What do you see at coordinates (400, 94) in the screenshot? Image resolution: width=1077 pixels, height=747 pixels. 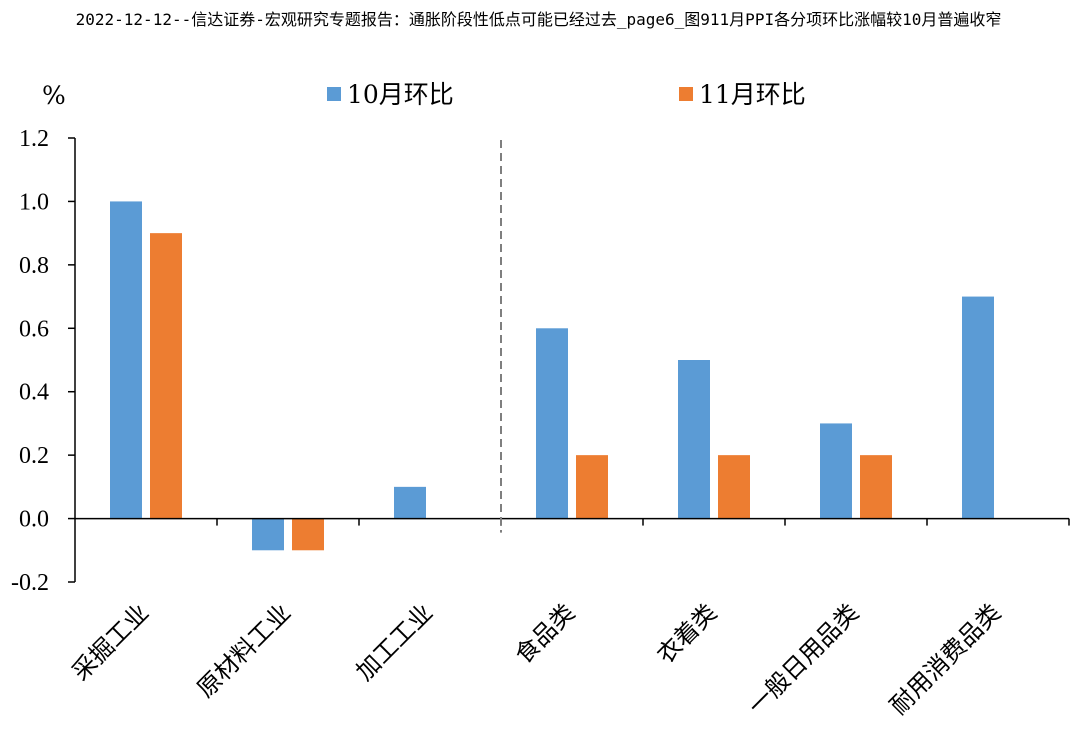 I see `legend-label: 10月环比` at bounding box center [400, 94].